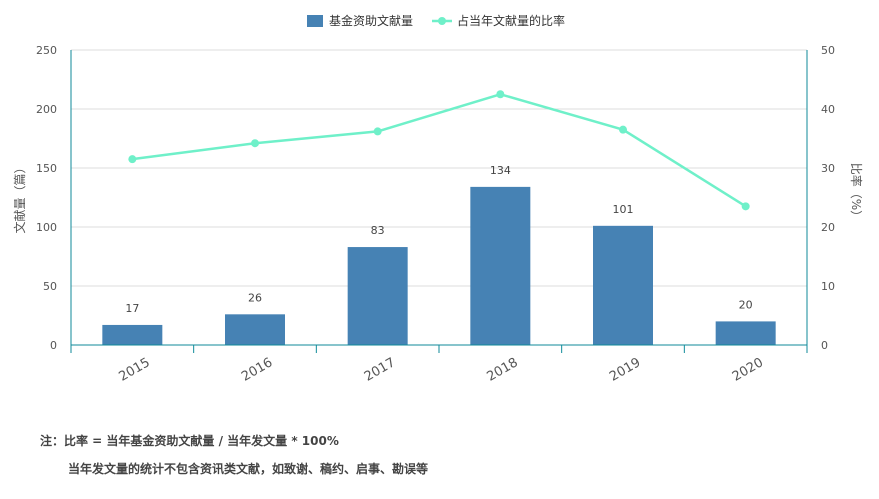 This screenshot has height=499, width=879. What do you see at coordinates (828, 286) in the screenshot?
I see `y-tick-label-right: 10` at bounding box center [828, 286].